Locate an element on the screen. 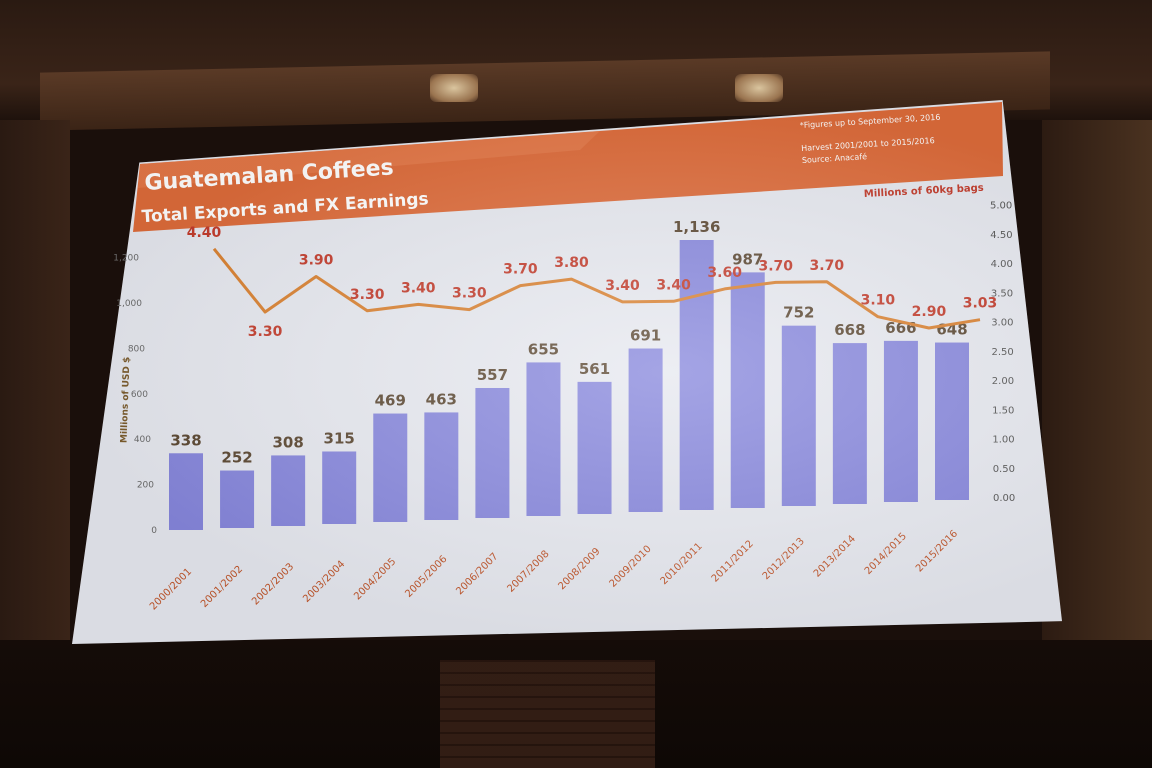  brick-podium is located at coordinates (547, 714).